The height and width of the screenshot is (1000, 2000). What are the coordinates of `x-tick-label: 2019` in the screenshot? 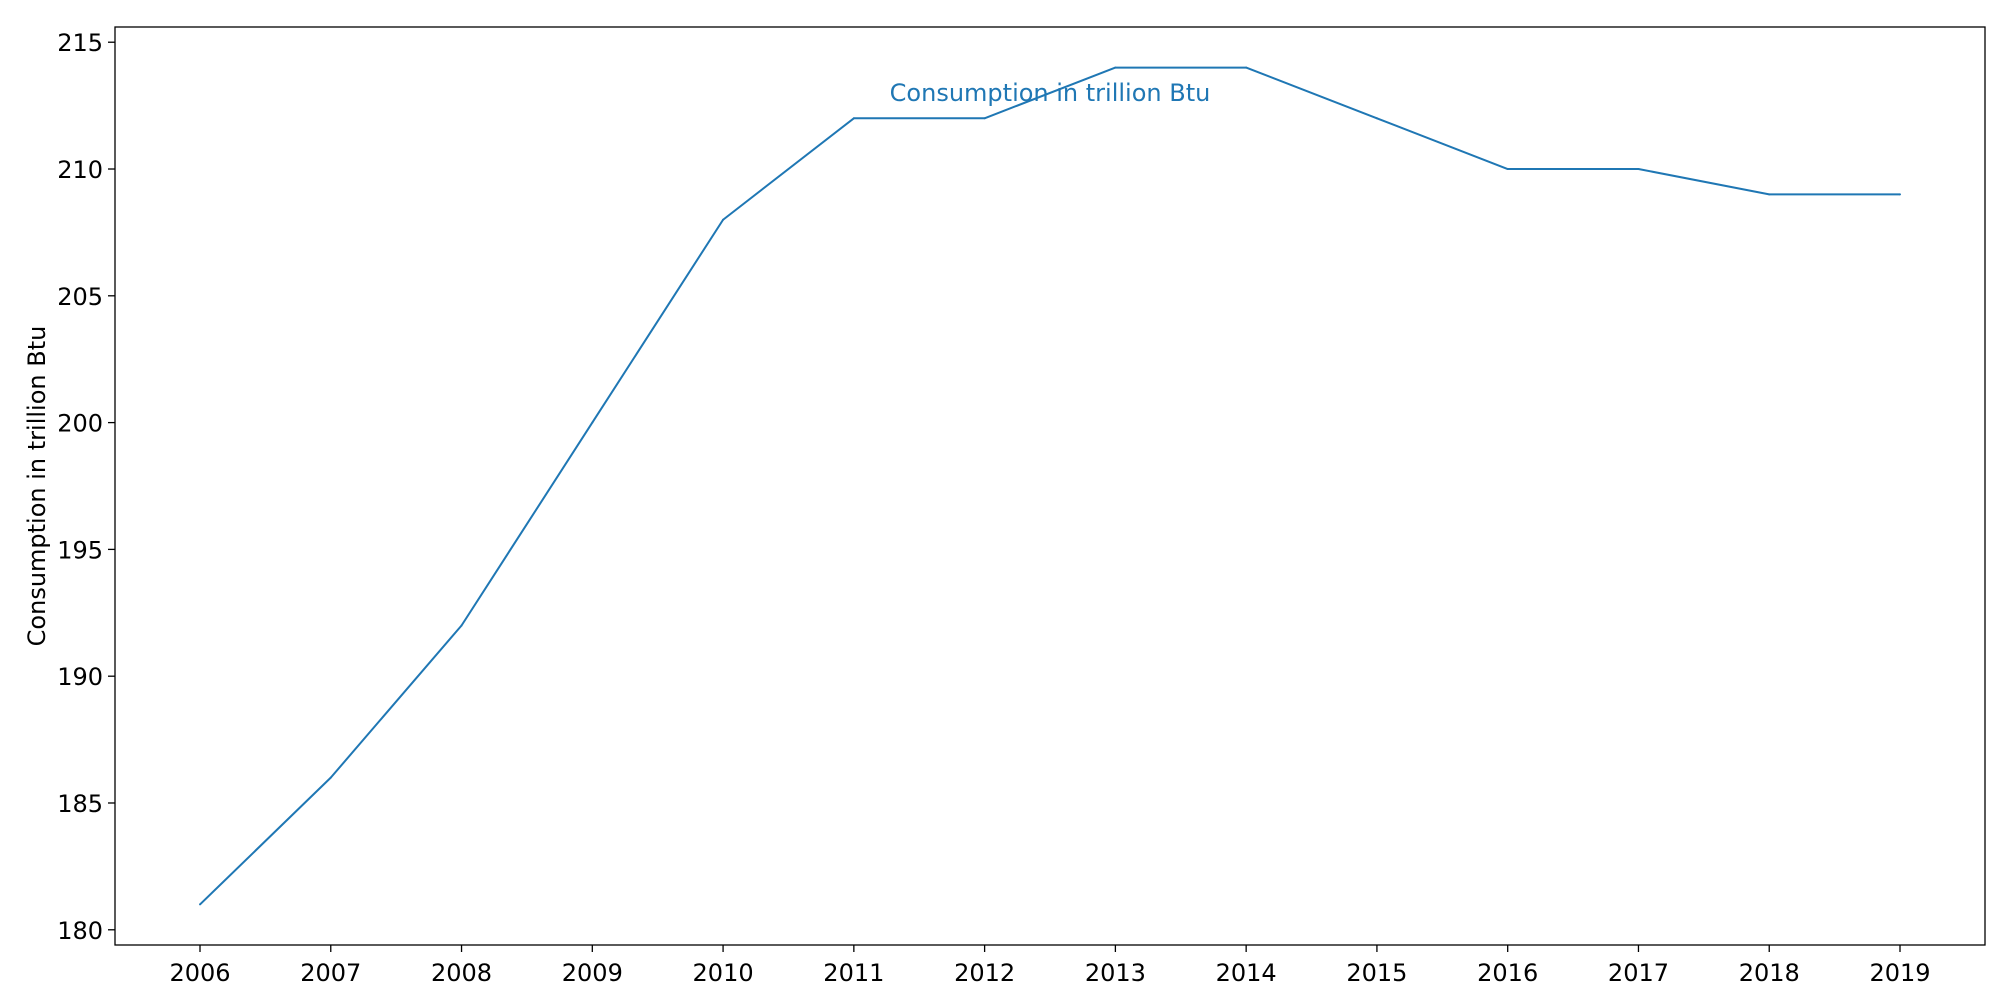 It's located at (1899, 973).